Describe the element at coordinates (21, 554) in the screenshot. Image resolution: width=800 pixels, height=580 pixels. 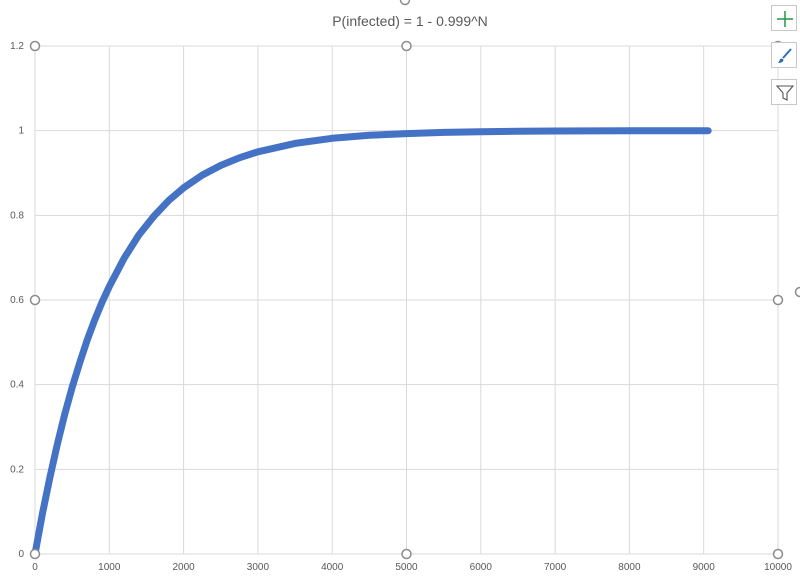
I see `y-tick-label: 0` at that location.